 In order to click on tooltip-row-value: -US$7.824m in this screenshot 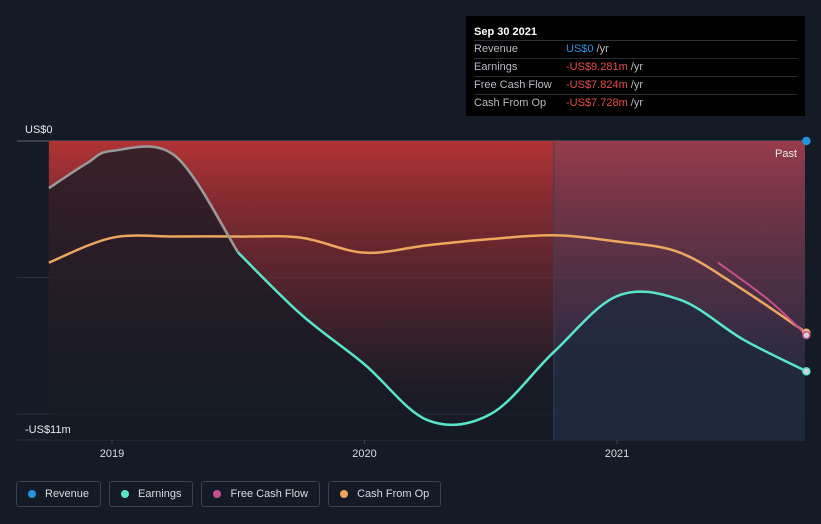, I will do `click(597, 85)`.